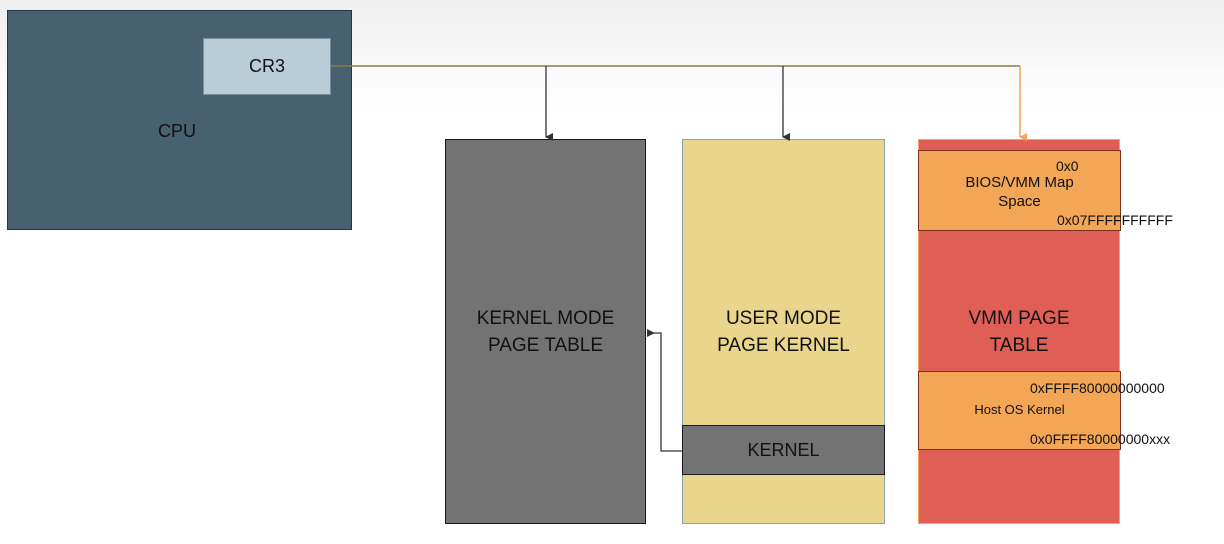  What do you see at coordinates (783, 450) in the screenshot?
I see `user-table-kernel-region: KERNEL` at bounding box center [783, 450].